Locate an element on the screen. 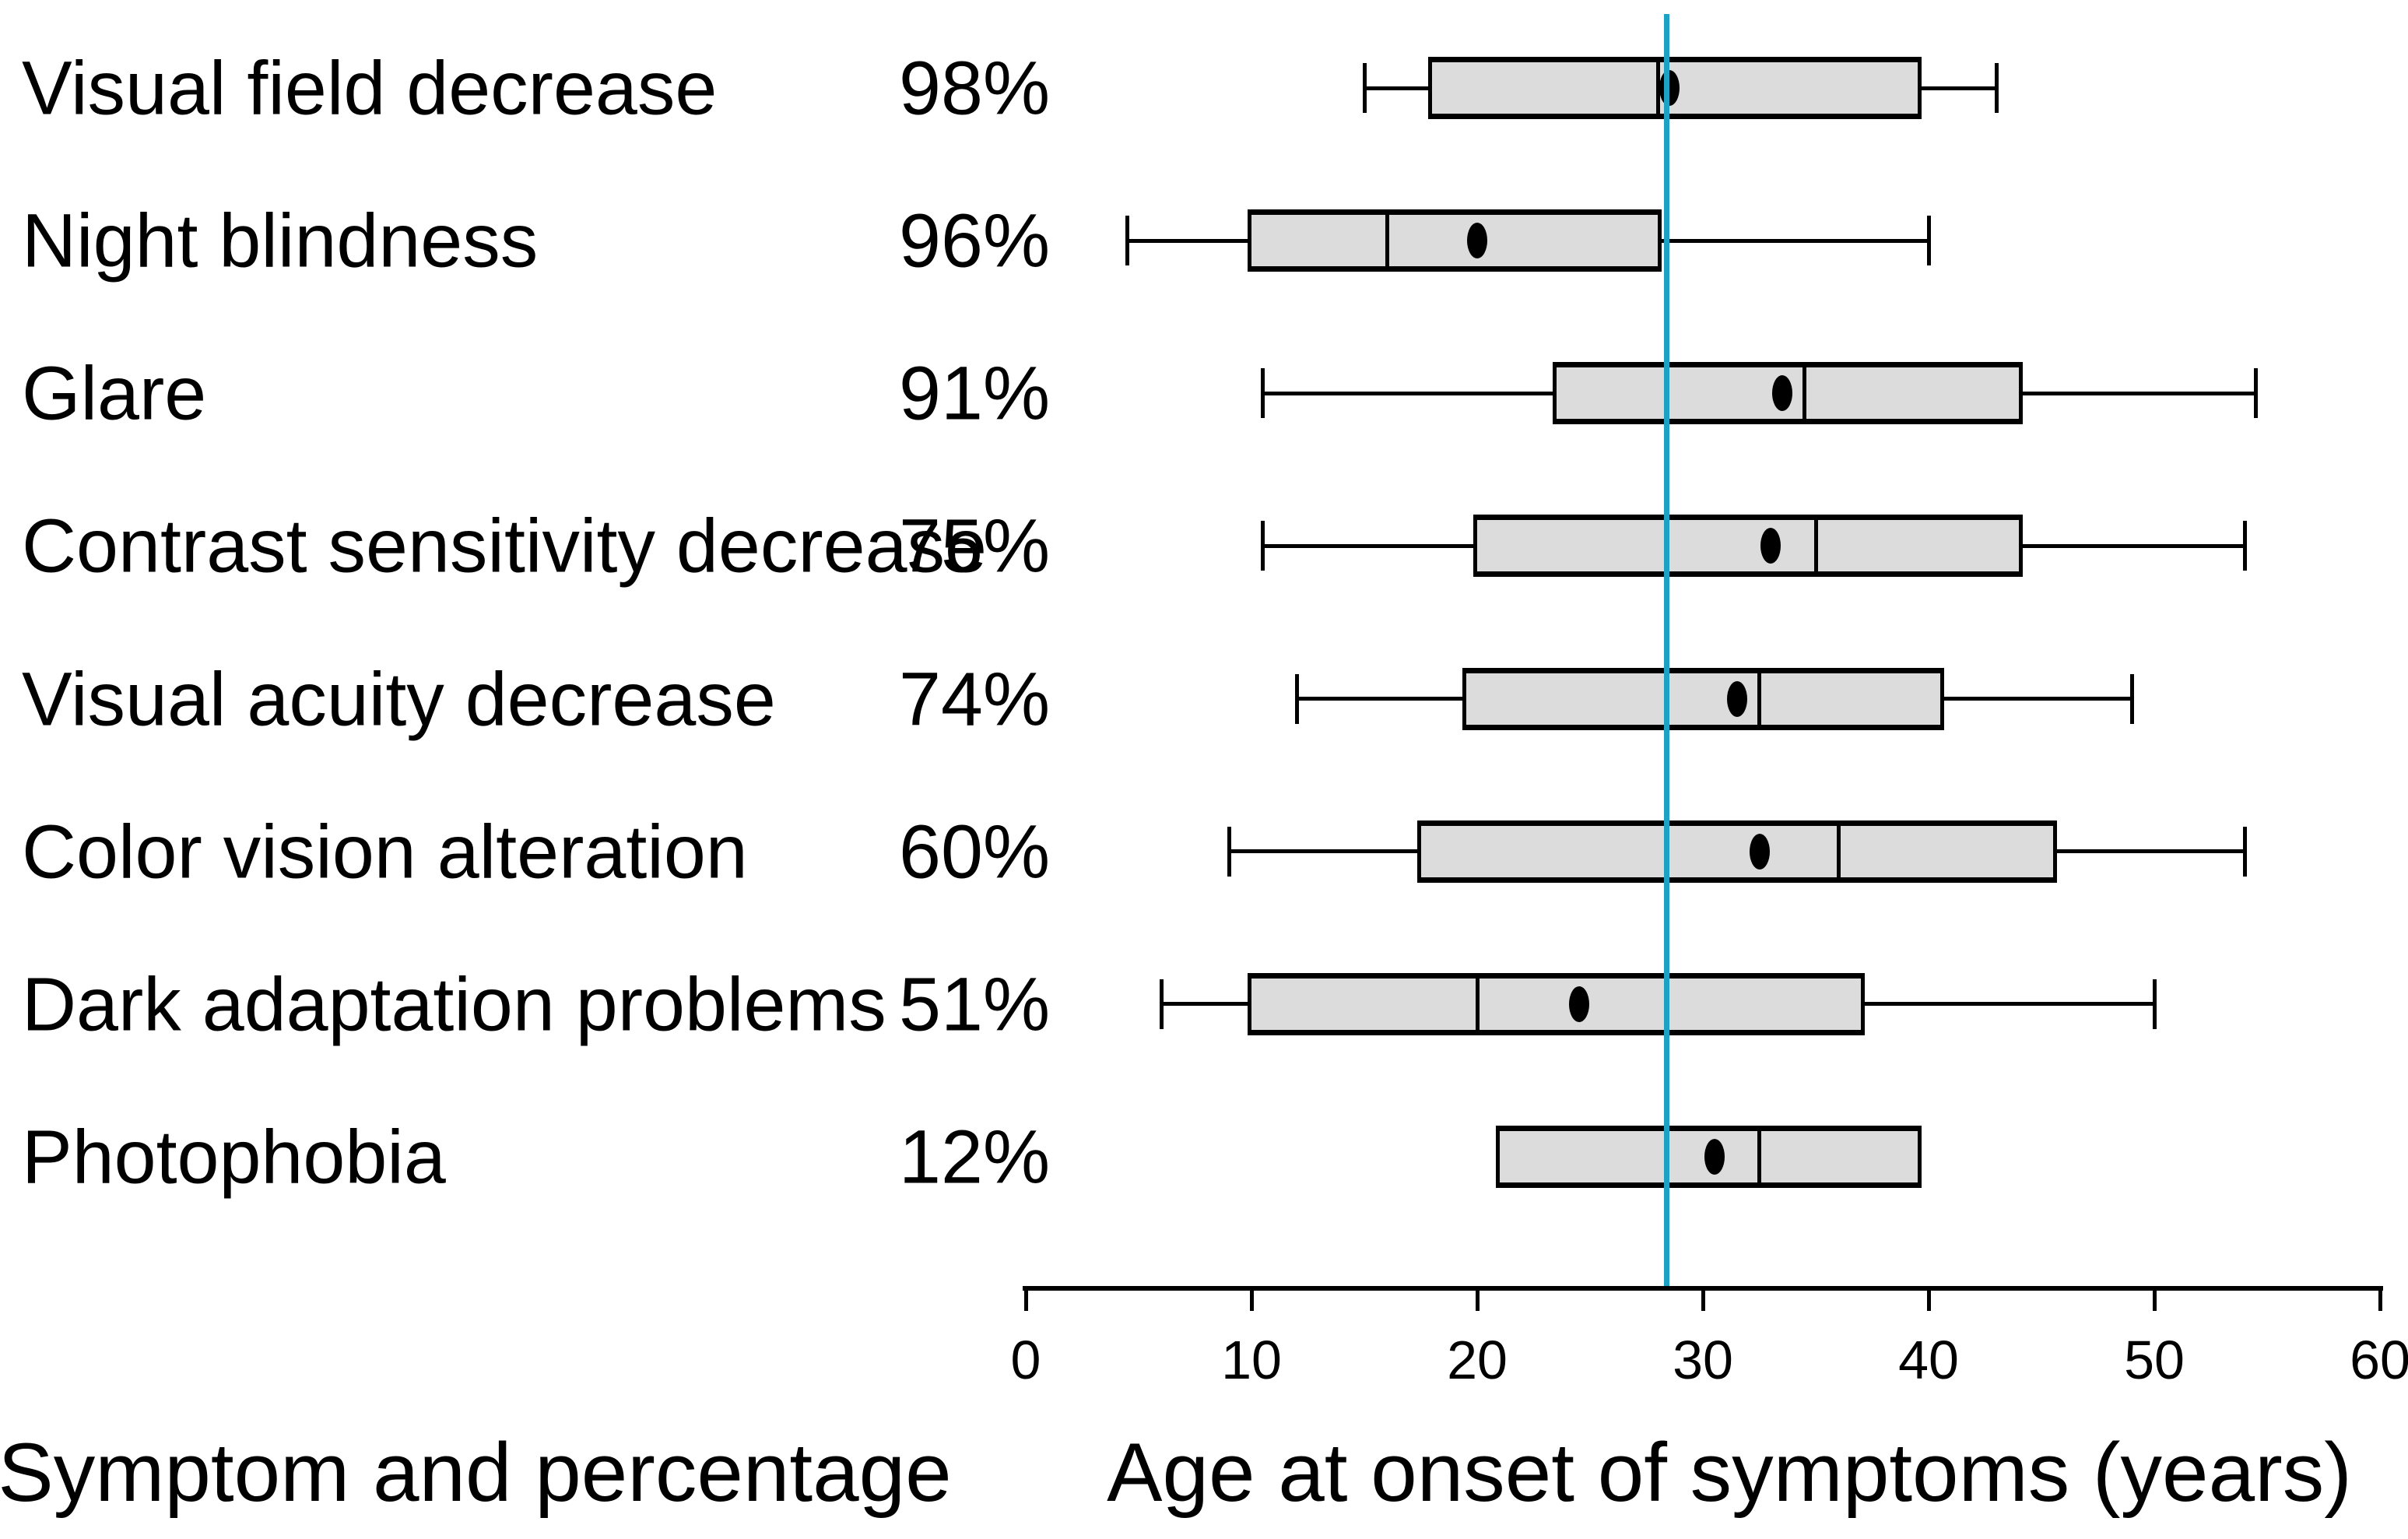  x-axis-tick-label: 40 is located at coordinates (1929, 1360).